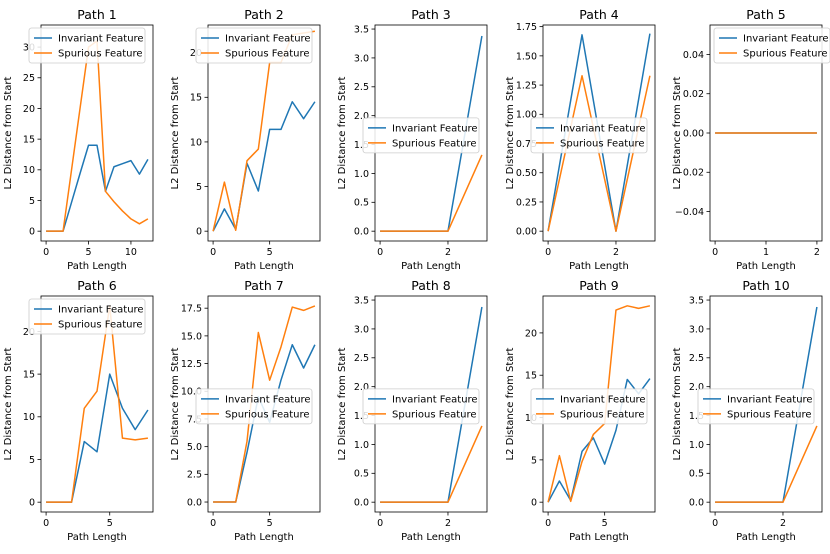 This screenshot has height=554, width=830. I want to click on y-tick-label: 15.0, so click(191, 336).